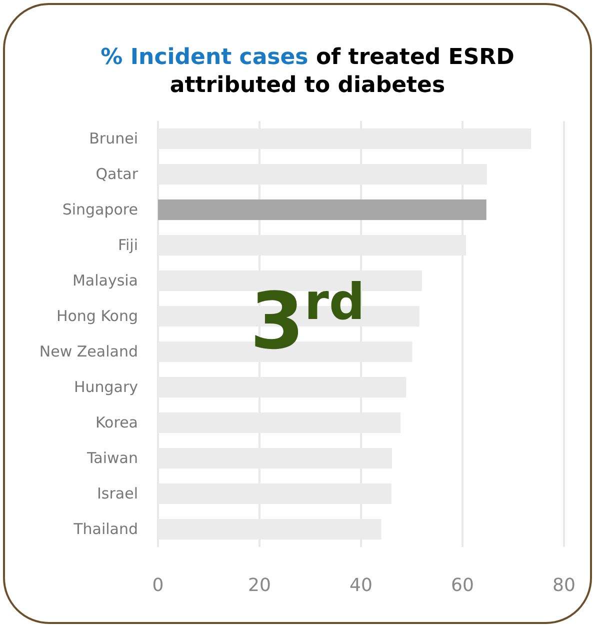 The width and height of the screenshot is (595, 627). What do you see at coordinates (106, 387) in the screenshot?
I see `y-tick-label: Hungary` at bounding box center [106, 387].